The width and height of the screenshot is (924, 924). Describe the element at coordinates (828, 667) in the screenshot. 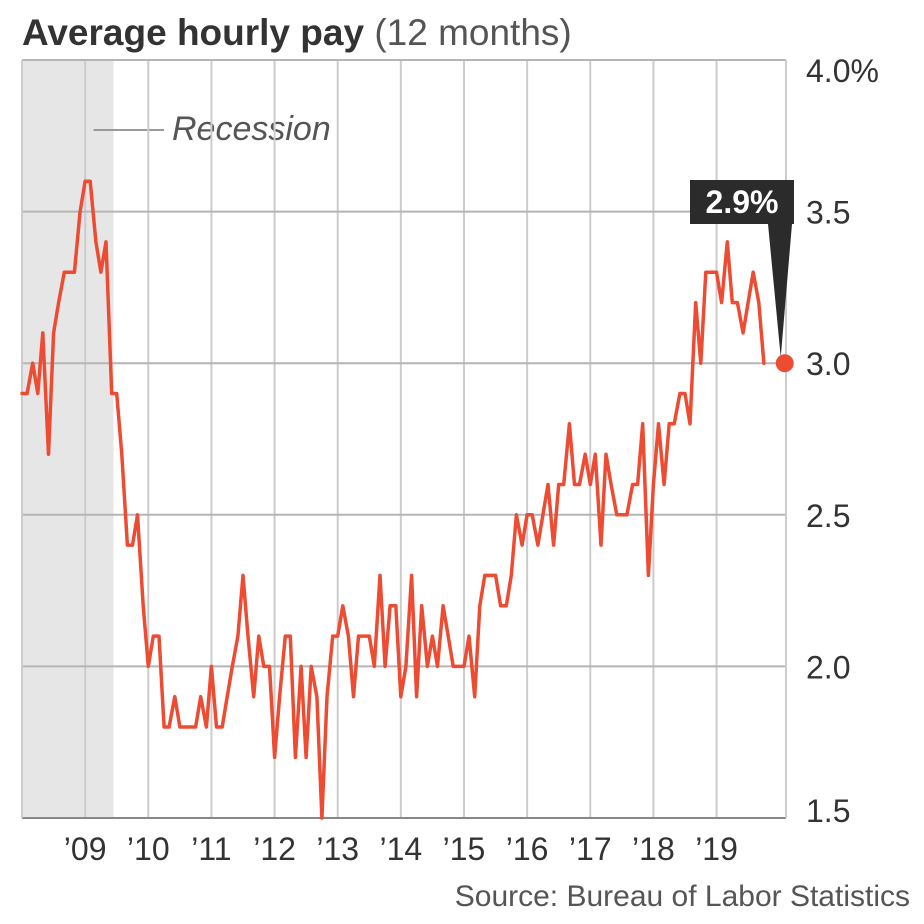

I see `y-tick-label: 2.0` at that location.